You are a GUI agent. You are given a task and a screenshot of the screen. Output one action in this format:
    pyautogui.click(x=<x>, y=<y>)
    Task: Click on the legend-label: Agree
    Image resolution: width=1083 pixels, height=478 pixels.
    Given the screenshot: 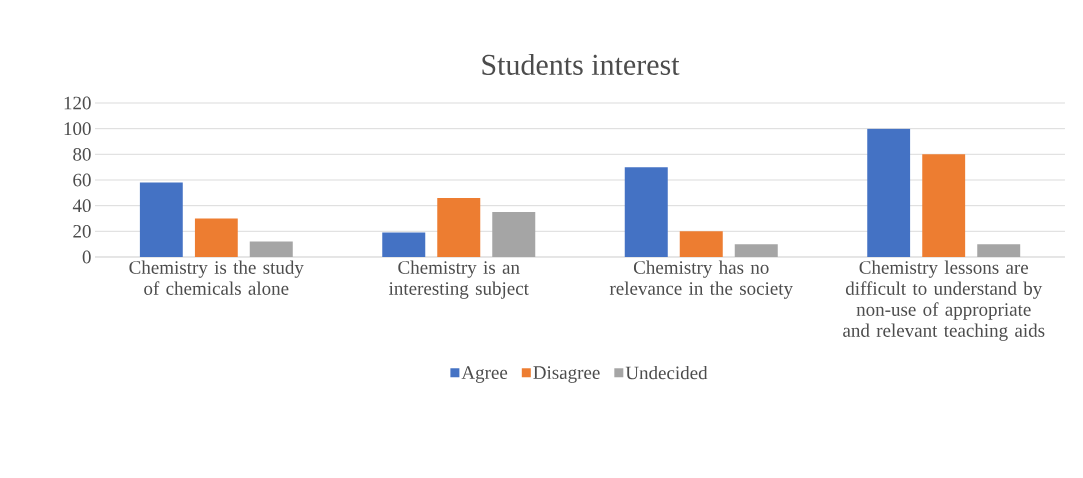 What is the action you would take?
    pyautogui.click(x=484, y=374)
    